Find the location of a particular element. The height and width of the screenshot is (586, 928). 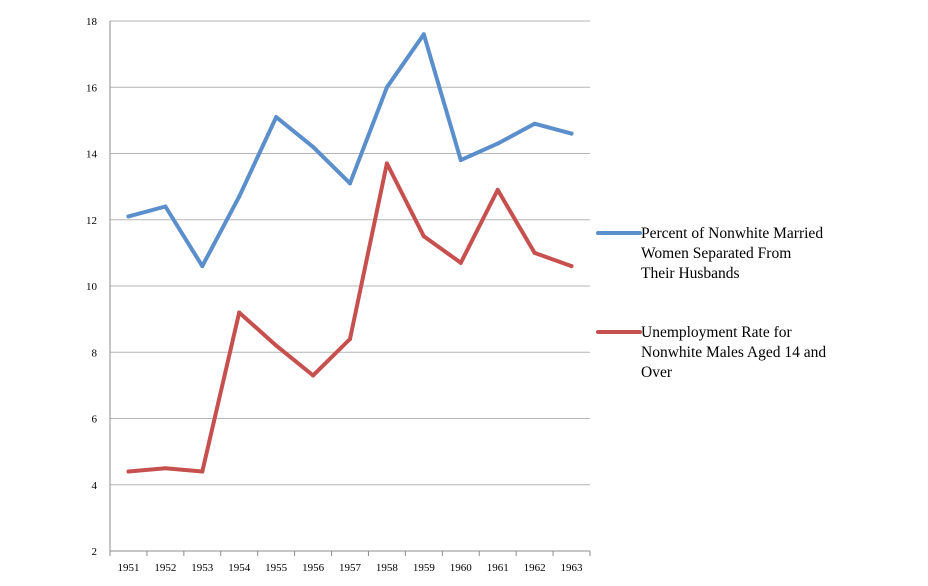

y-tick-label: 16 is located at coordinates (92, 88).